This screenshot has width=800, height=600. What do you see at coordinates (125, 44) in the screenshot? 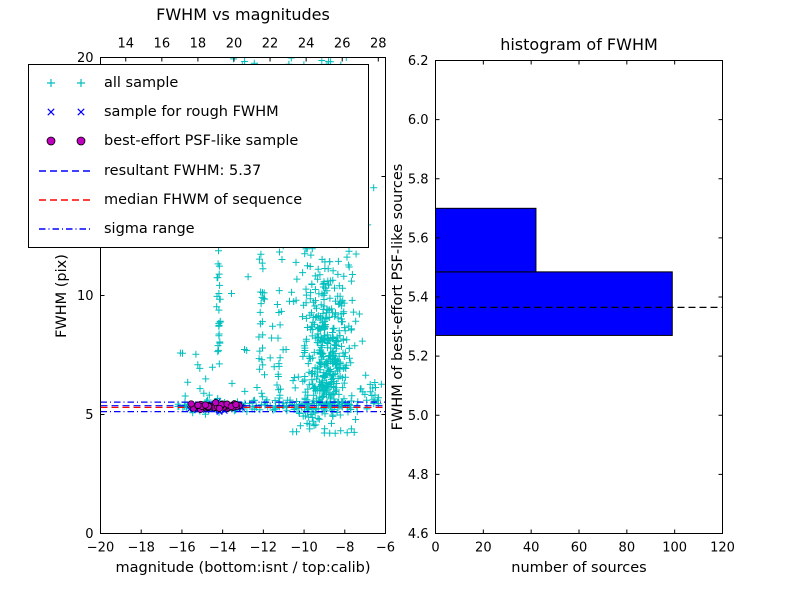
I see `left-top-xtick-label: 14` at bounding box center [125, 44].